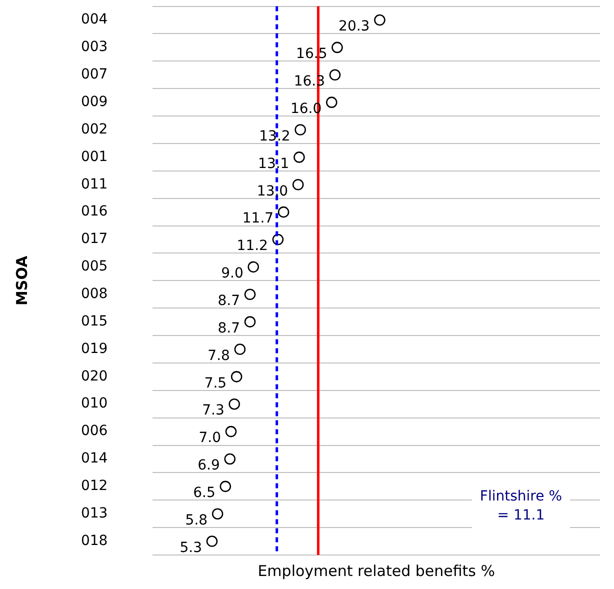 This screenshot has height=589, width=614. Describe the element at coordinates (258, 218) in the screenshot. I see `data-label: 11.7` at that location.